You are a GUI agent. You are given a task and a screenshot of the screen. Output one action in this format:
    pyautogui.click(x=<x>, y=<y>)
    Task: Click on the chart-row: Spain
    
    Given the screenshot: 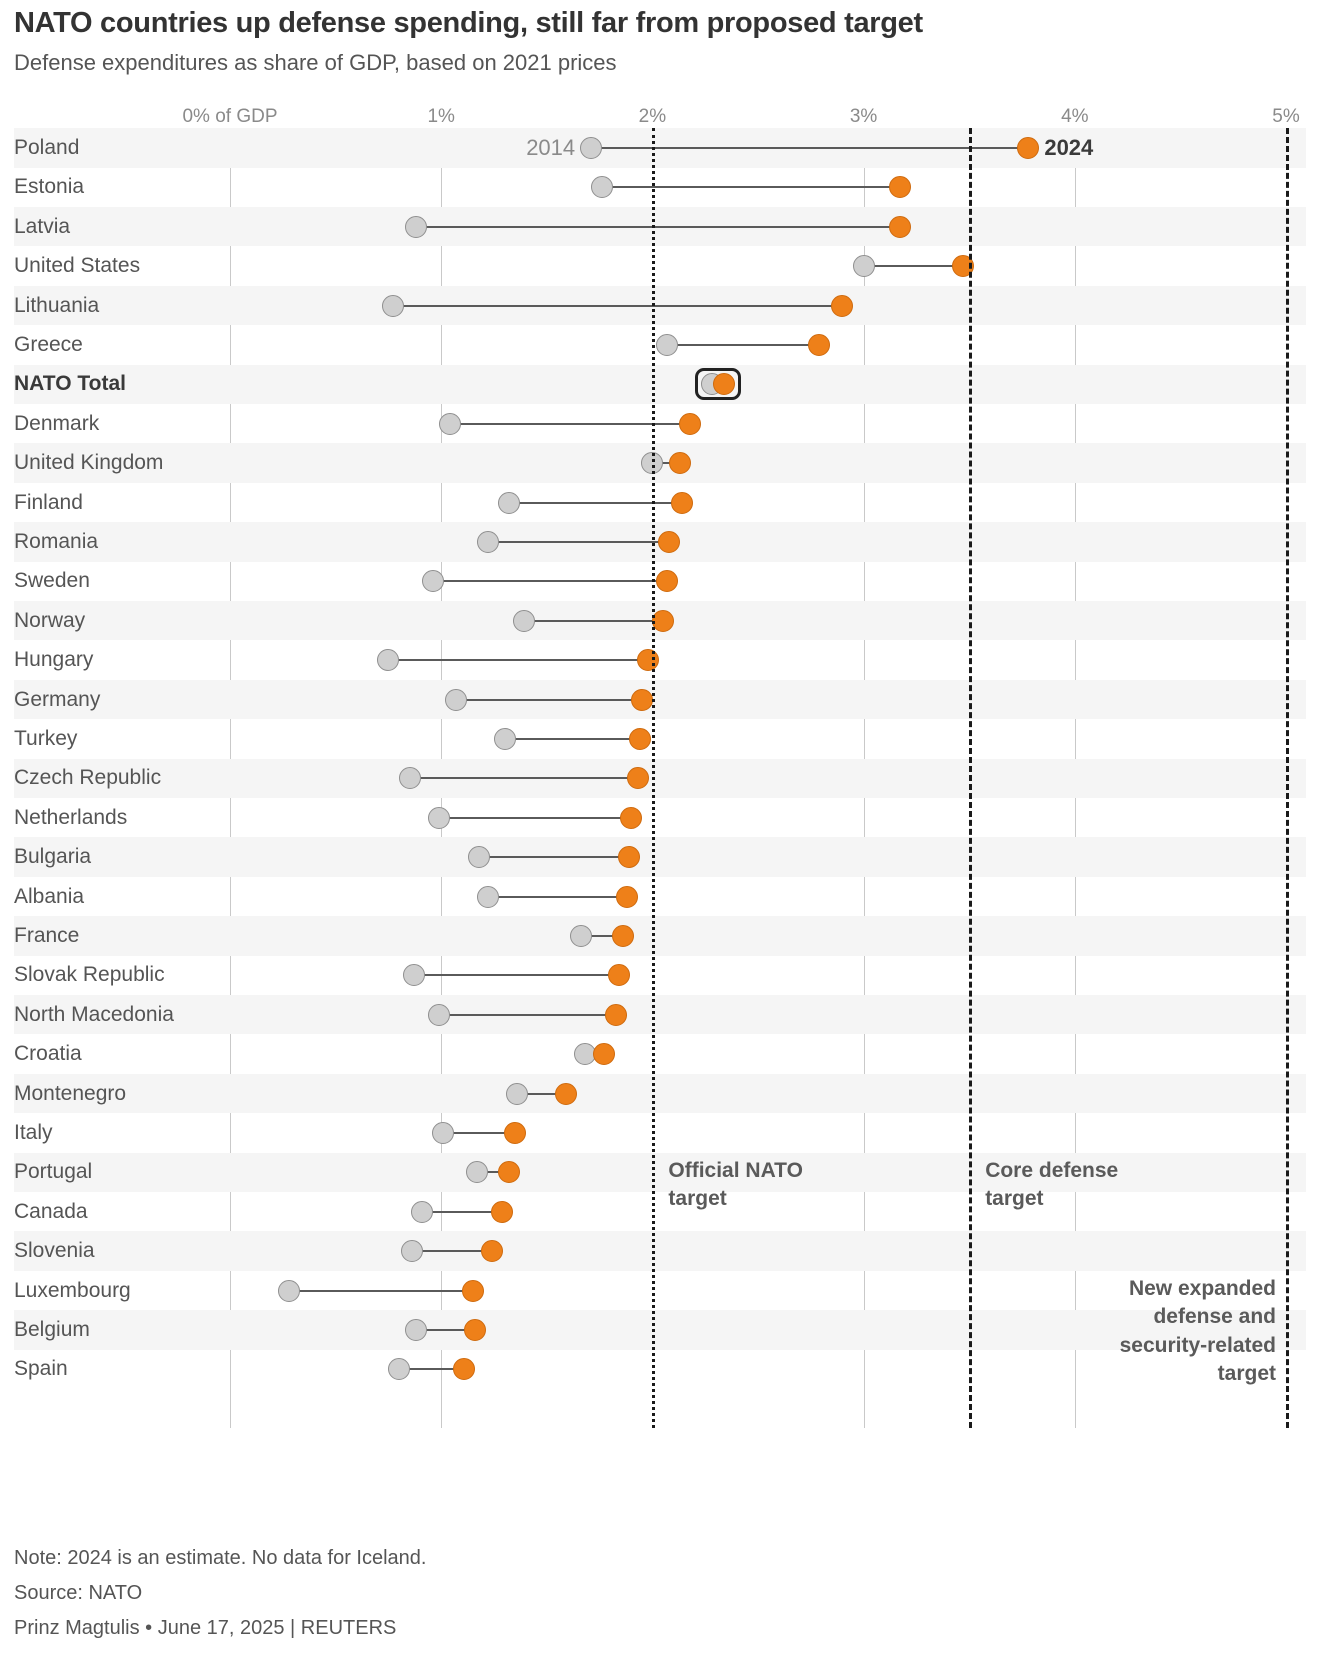 What is the action you would take?
    pyautogui.click(x=660, y=1369)
    